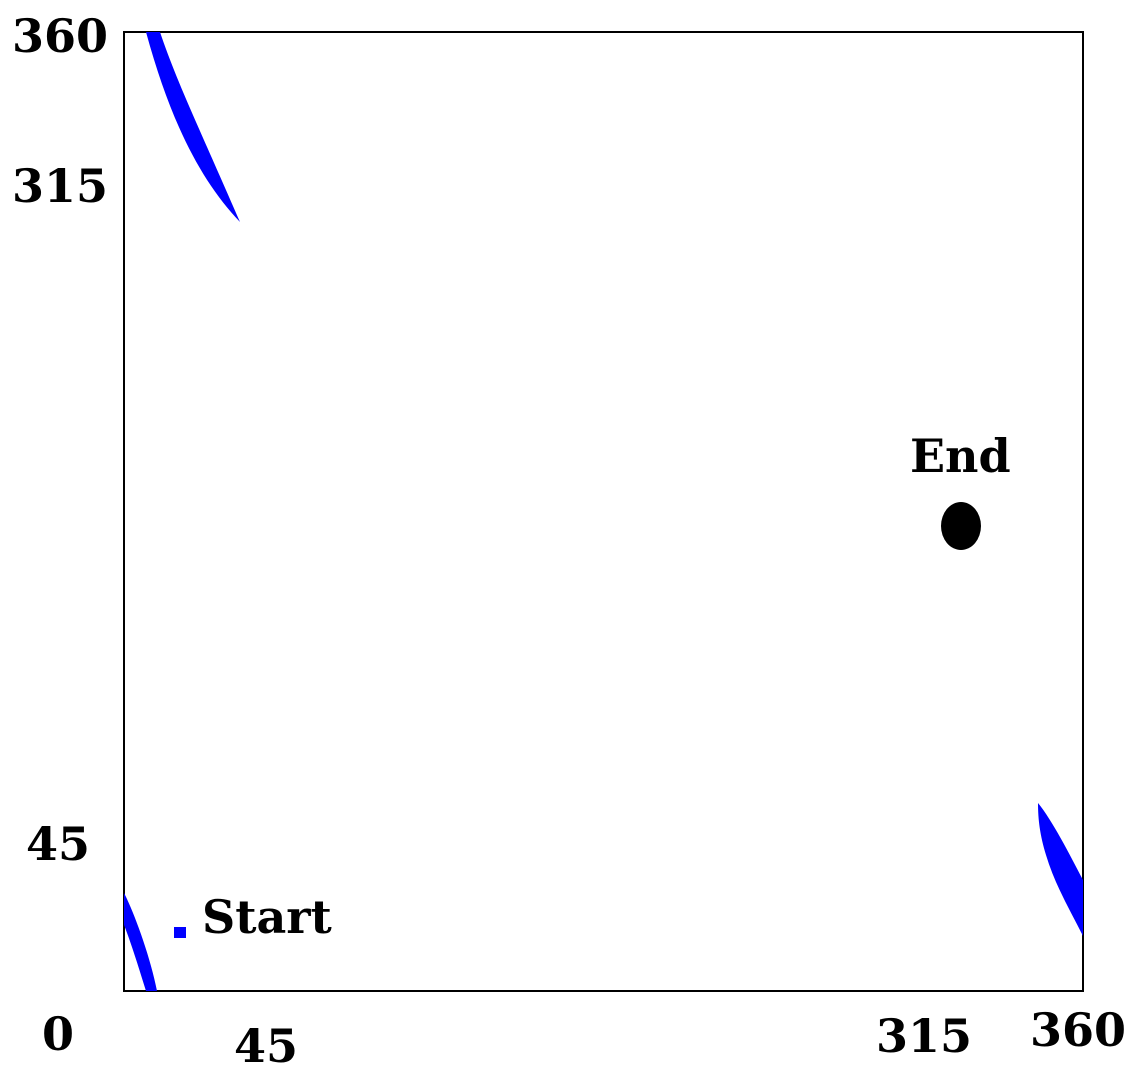 This screenshot has height=1071, width=1139. What do you see at coordinates (266, 1045) in the screenshot?
I see `x-tick-45: 45` at bounding box center [266, 1045].